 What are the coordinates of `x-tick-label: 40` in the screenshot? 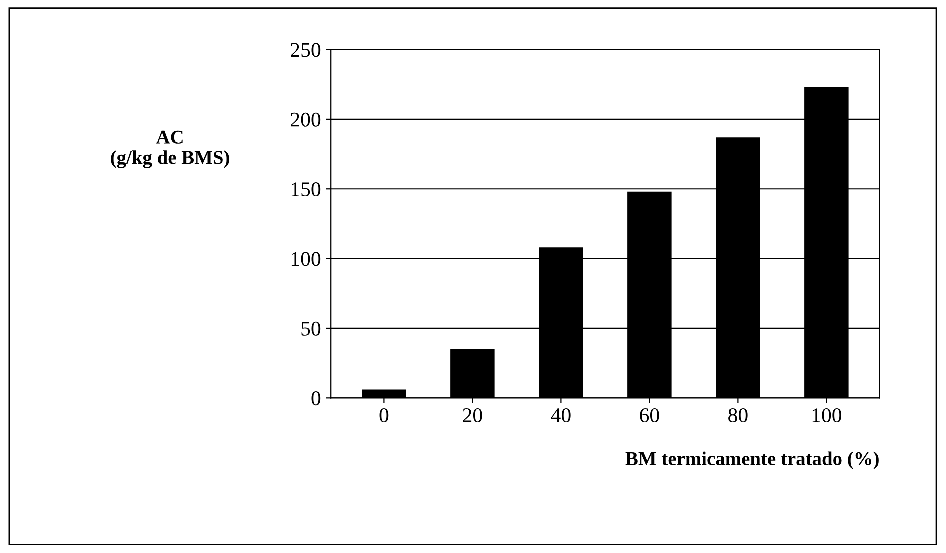 It's located at (561, 415).